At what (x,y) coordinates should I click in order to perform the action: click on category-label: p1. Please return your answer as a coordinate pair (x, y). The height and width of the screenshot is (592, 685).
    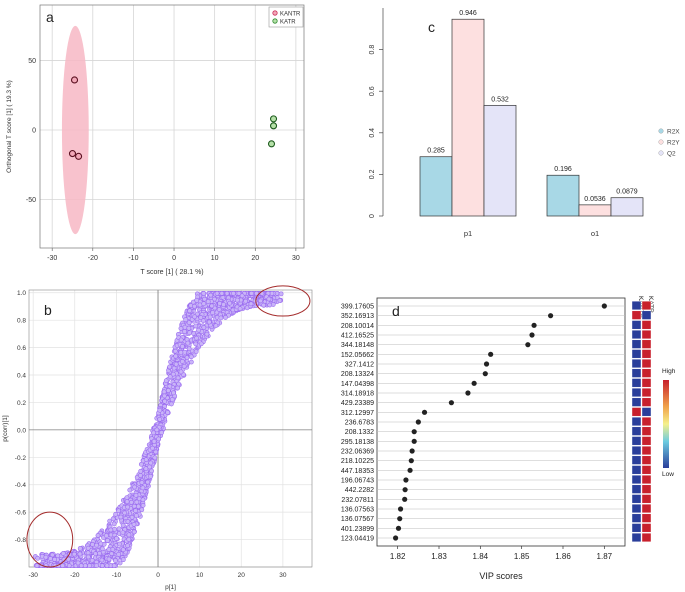
    Looking at the image, I should click on (468, 233).